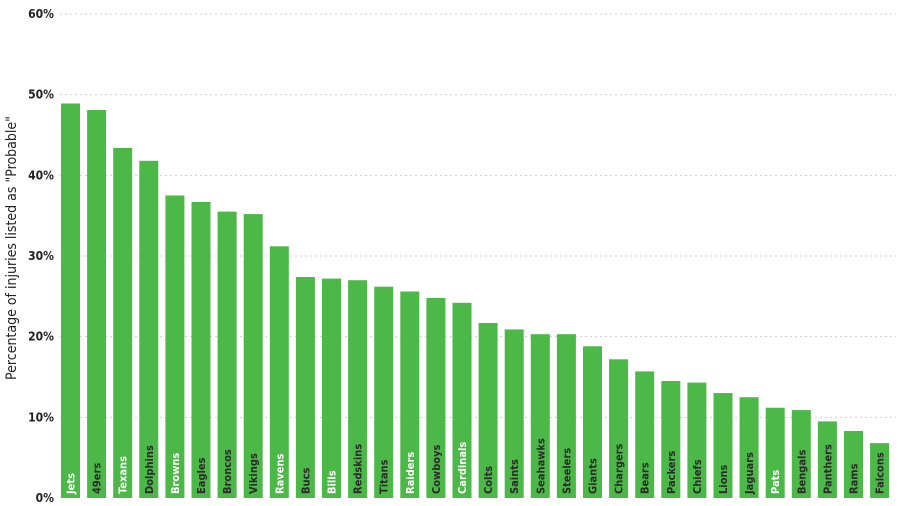  Describe the element at coordinates (593, 476) in the screenshot. I see `bar-label-giants: Giants` at that location.